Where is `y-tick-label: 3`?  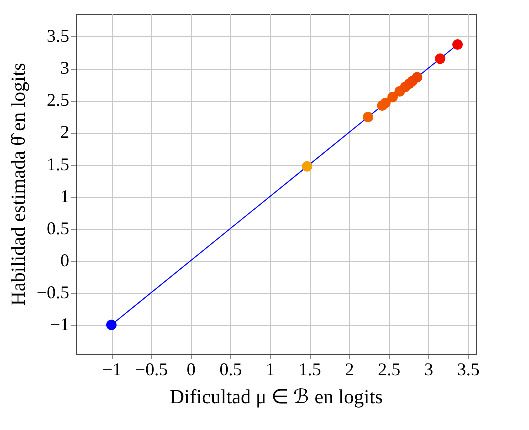
y-tick-label: 3 is located at coordinates (65, 68).